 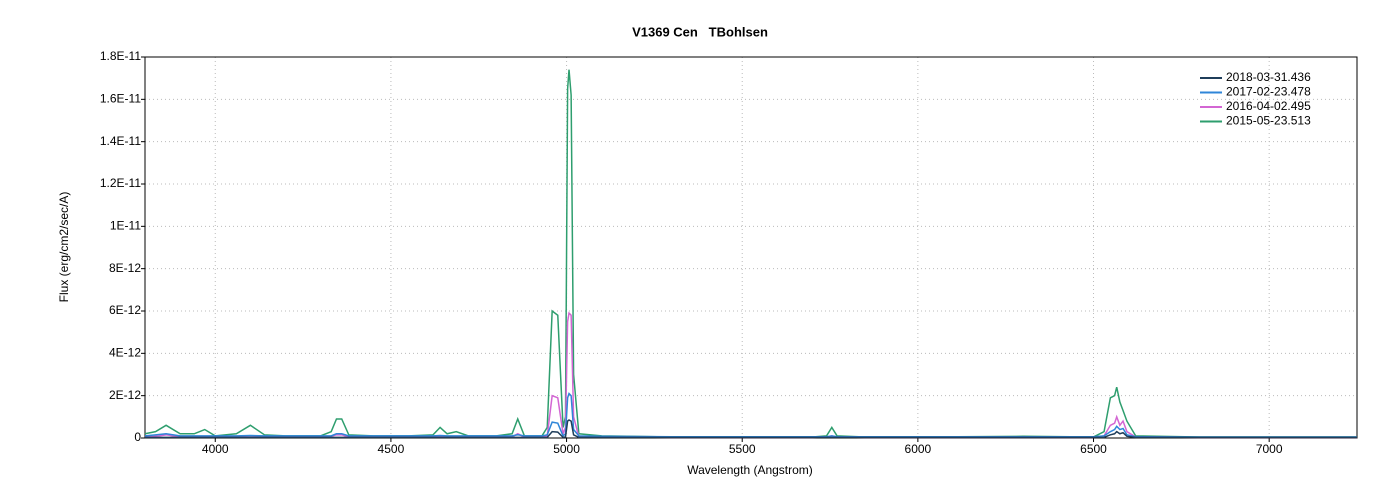 I want to click on y-tick-label: 1.6E-11, so click(x=120, y=99).